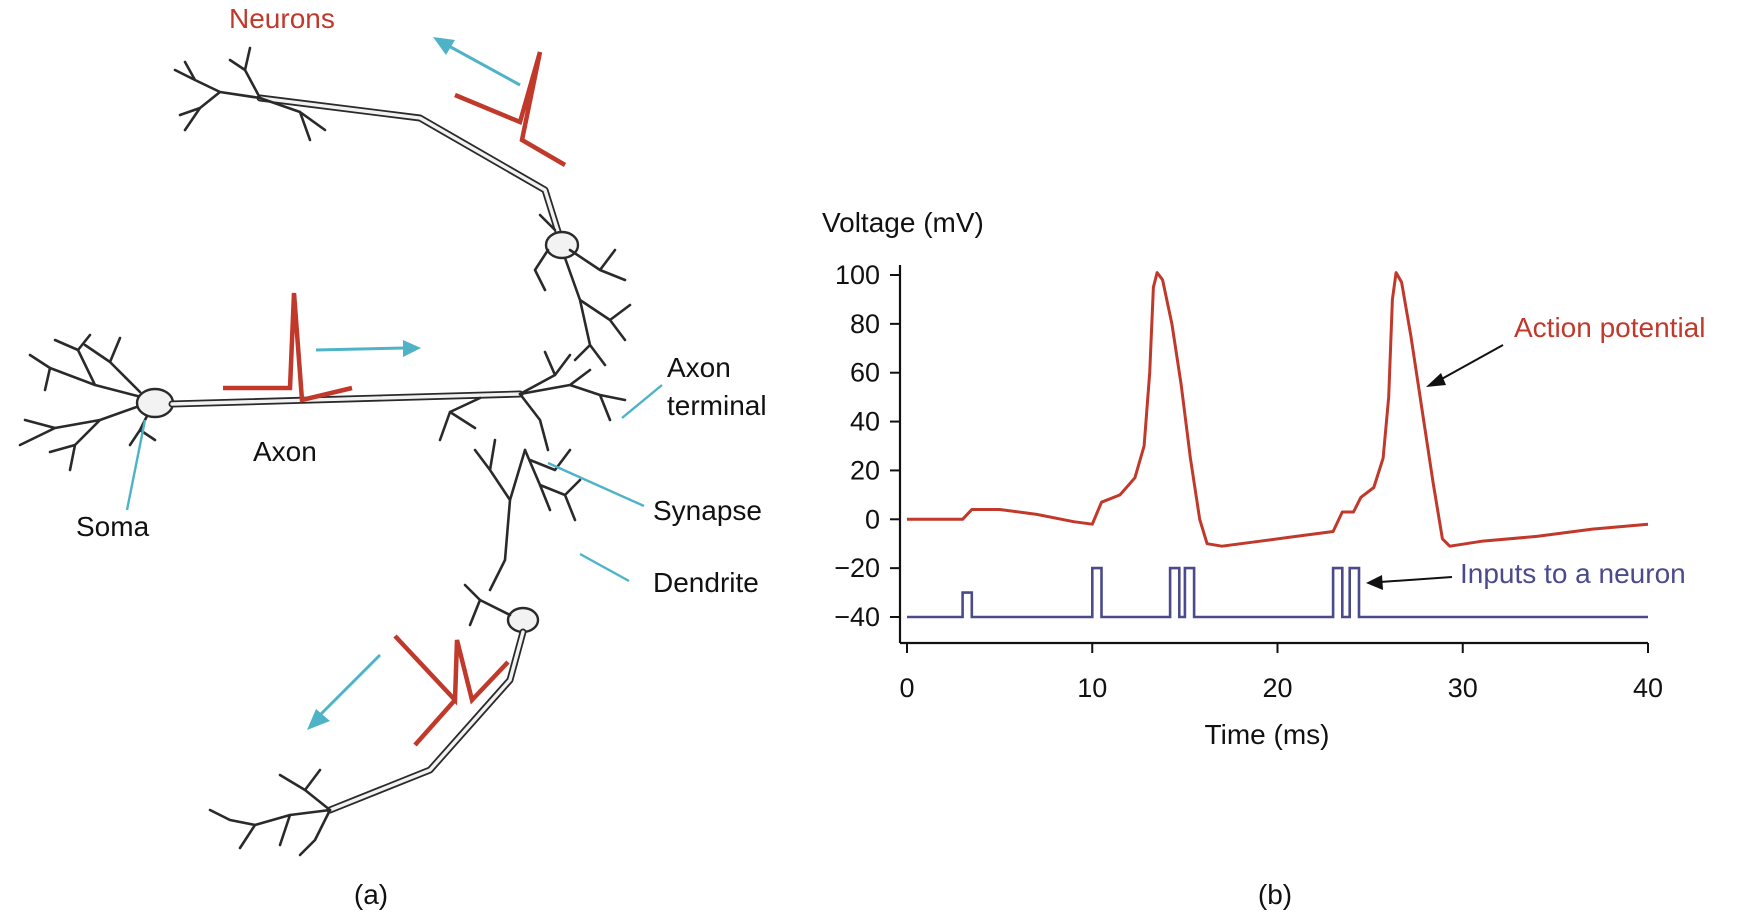 The height and width of the screenshot is (917, 1742). I want to click on y-tick-label: 80, so click(865, 324).